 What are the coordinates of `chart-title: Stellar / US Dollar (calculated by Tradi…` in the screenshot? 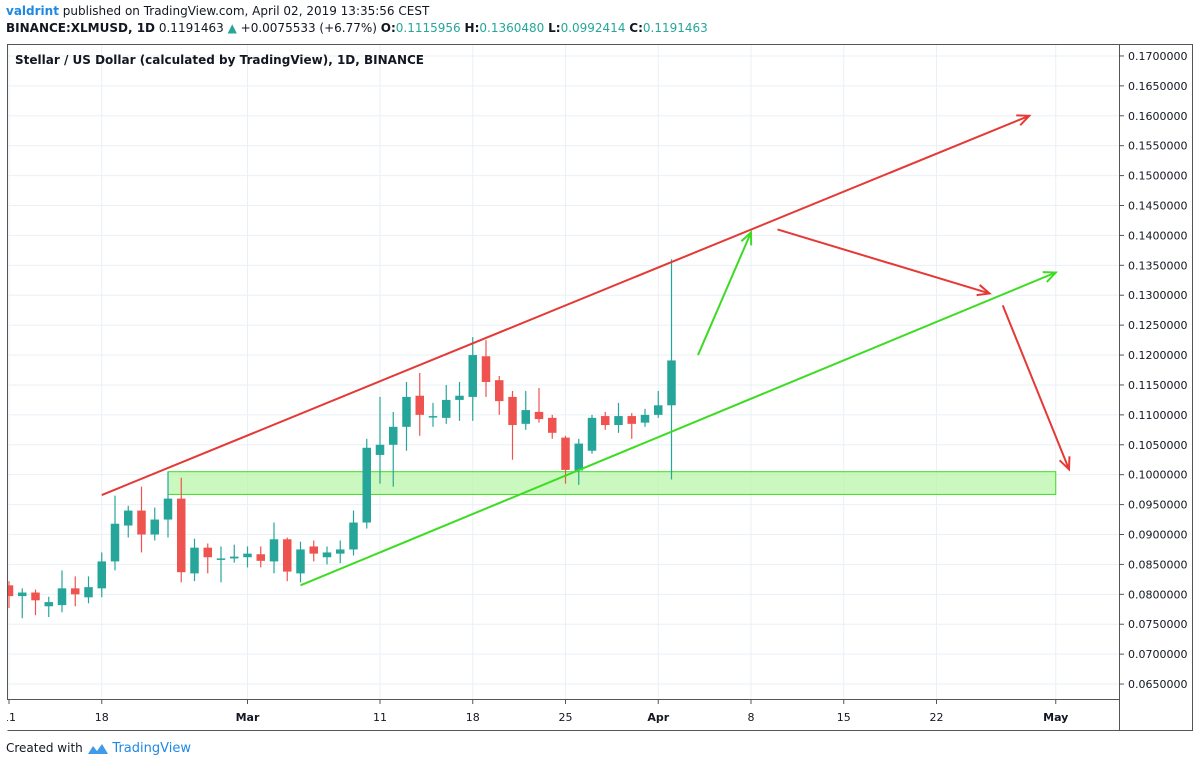 It's located at (219, 60).